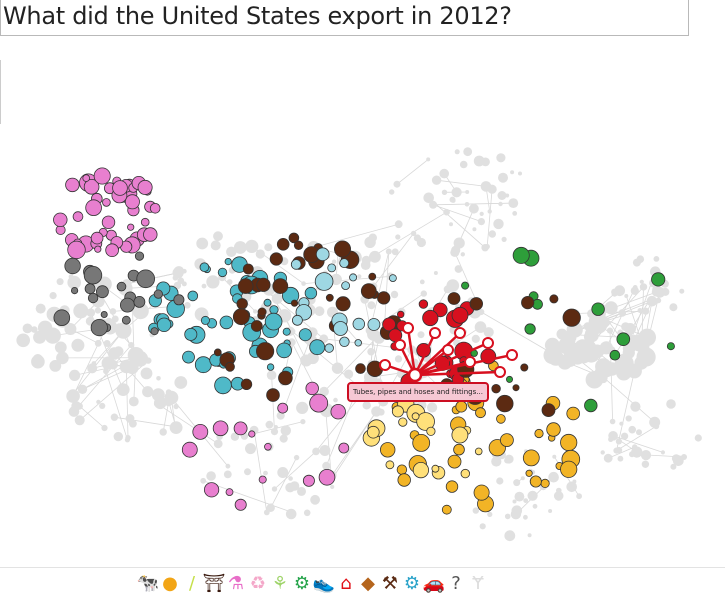 This screenshot has height=603, width=725. What do you see at coordinates (148, 583) in the screenshot?
I see `cow-icon: 🐄` at bounding box center [148, 583].